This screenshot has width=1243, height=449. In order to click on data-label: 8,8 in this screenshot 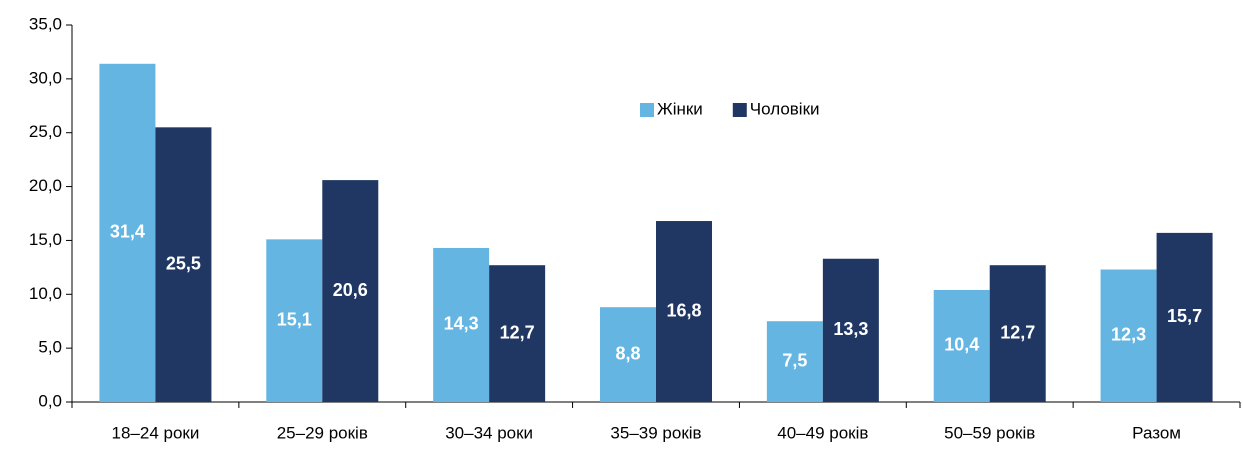, I will do `click(627, 353)`.